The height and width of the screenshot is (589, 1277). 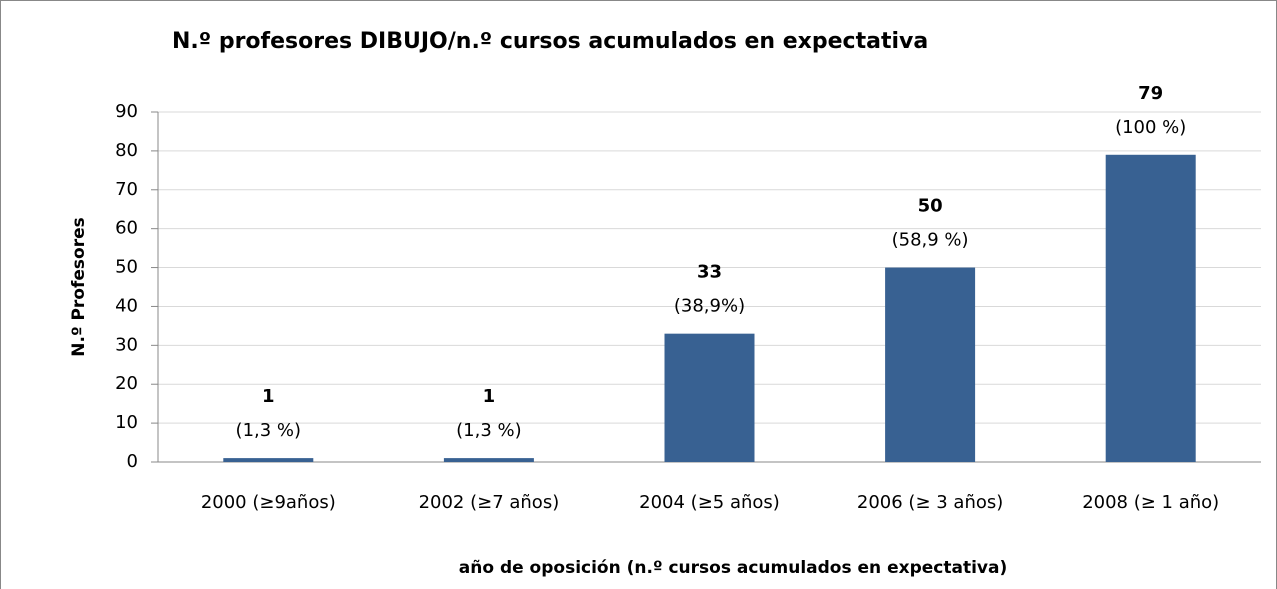 I want to click on percent-label: (38,9%), so click(x=709, y=306).